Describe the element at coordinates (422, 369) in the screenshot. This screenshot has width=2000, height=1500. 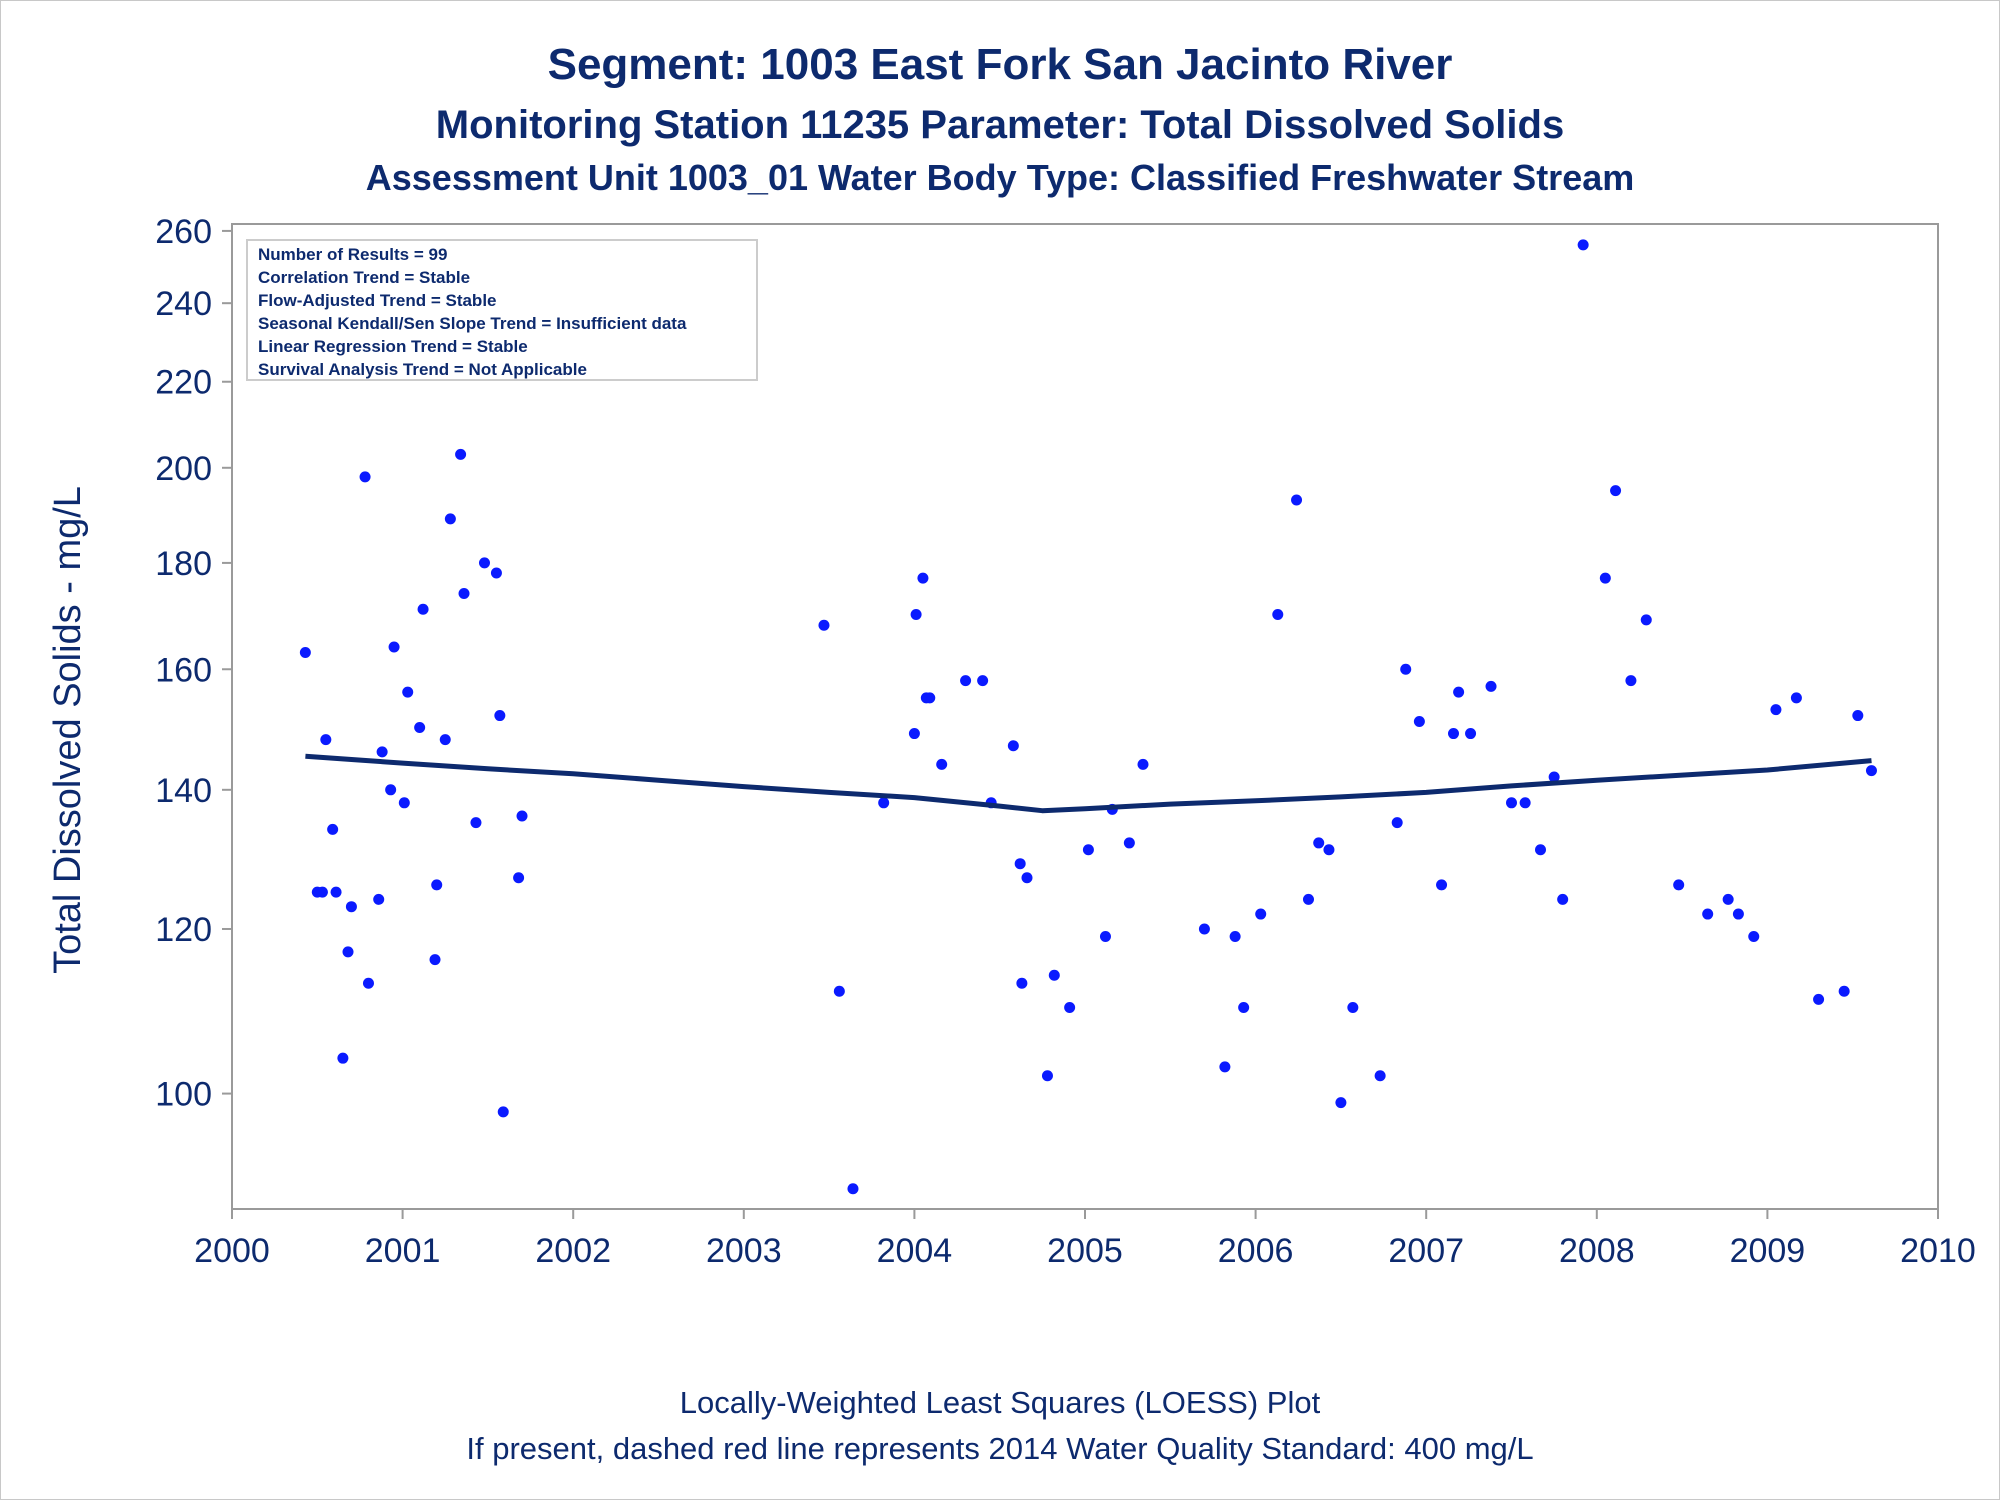
I see `stats-survival-analysis-trend: Survival Analysis Trend = Not Applicable` at that location.